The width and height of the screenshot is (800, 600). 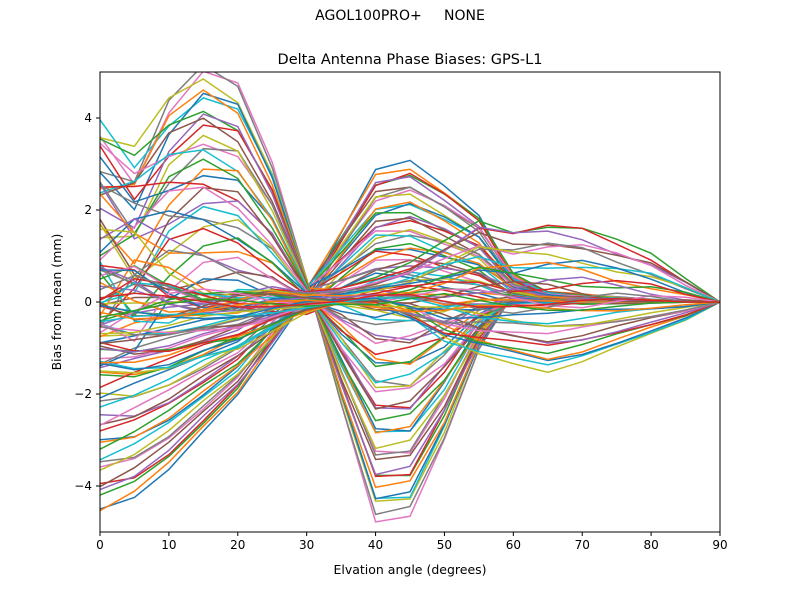 What do you see at coordinates (513, 545) in the screenshot?
I see `x-tick-label: 60` at bounding box center [513, 545].